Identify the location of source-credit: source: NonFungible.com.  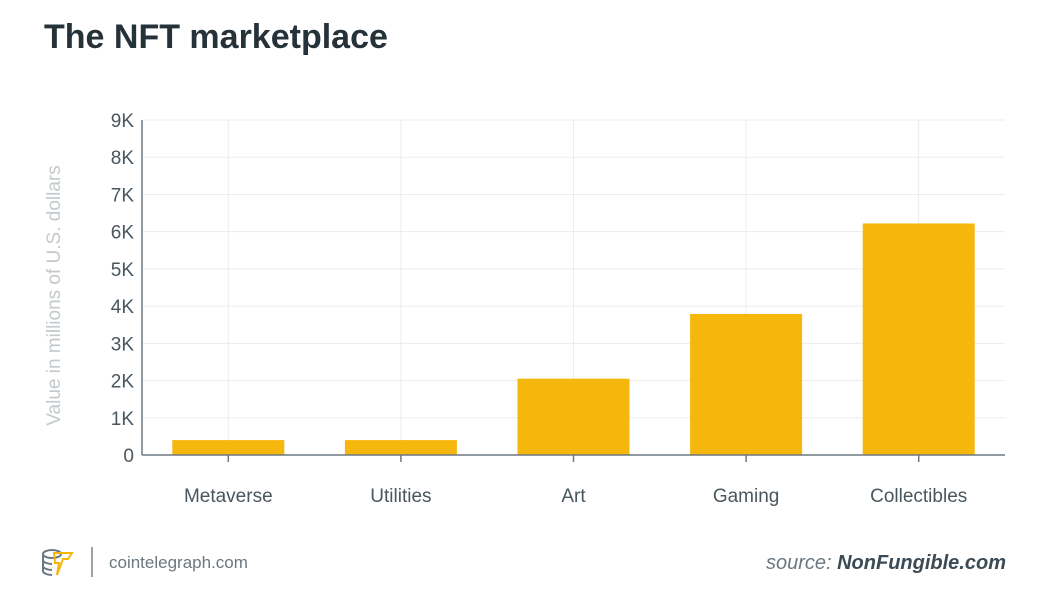
(886, 563).